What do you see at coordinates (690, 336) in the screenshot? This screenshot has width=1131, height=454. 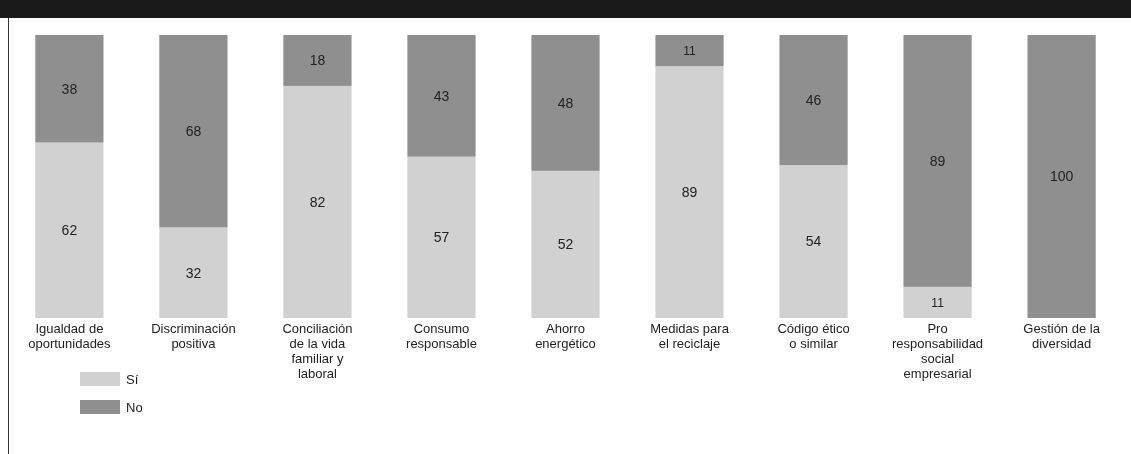 I see `x-tick-label: Medidas para el reciclaje` at bounding box center [690, 336].